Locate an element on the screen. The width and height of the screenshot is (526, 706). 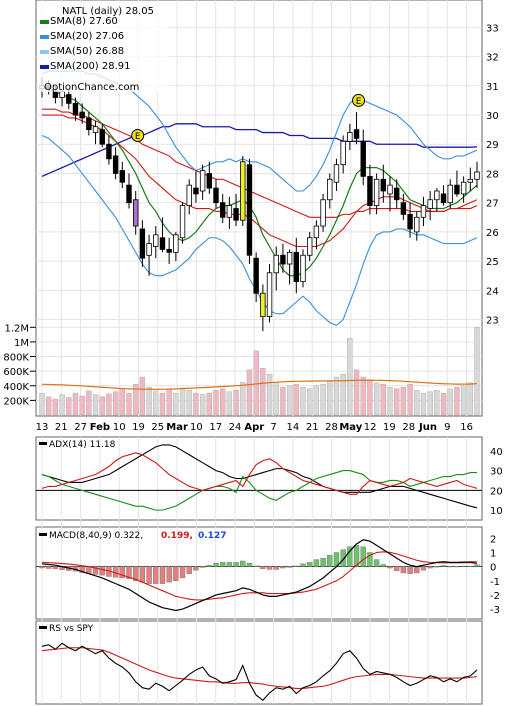
volume-tick-label: 800K is located at coordinates (16, 358).